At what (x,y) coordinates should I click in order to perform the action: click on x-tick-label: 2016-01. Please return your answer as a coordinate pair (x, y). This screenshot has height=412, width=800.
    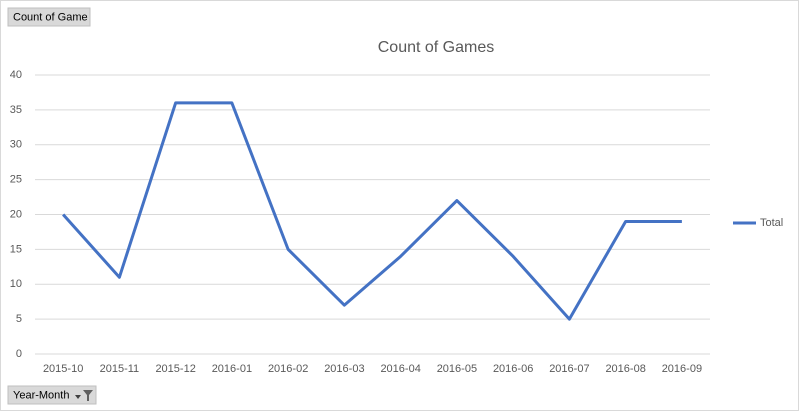
    Looking at the image, I should click on (232, 369).